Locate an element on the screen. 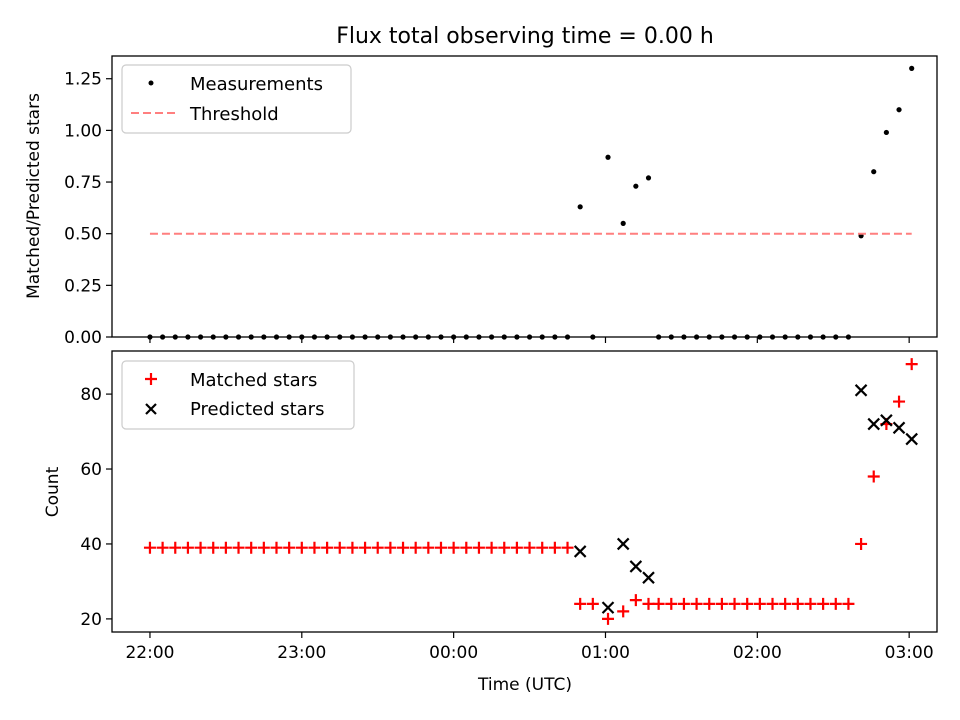 This screenshot has width=960, height=720. top-panel-legend: Measurements Threshold is located at coordinates (236, 99).